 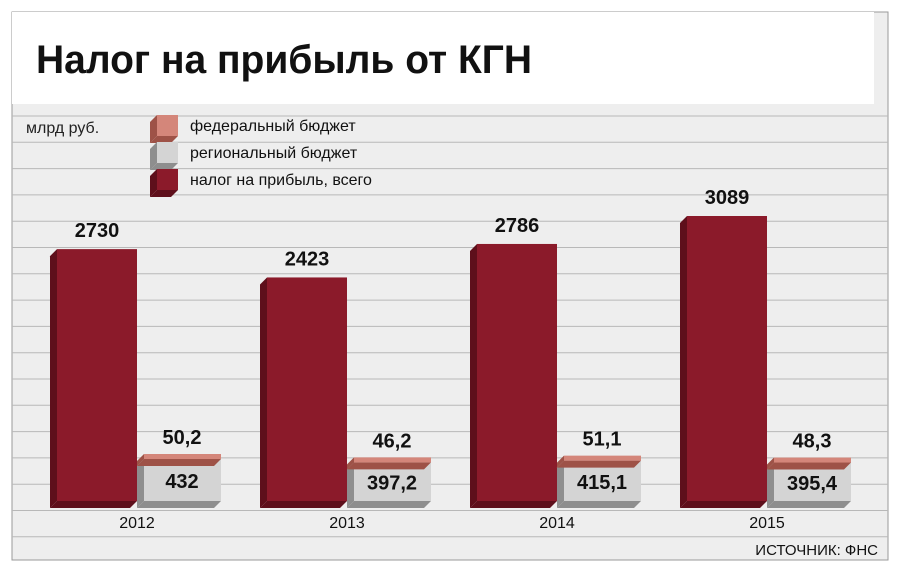 What do you see at coordinates (153, 156) in the screenshot?
I see `legend-swatch-regional-side` at bounding box center [153, 156].